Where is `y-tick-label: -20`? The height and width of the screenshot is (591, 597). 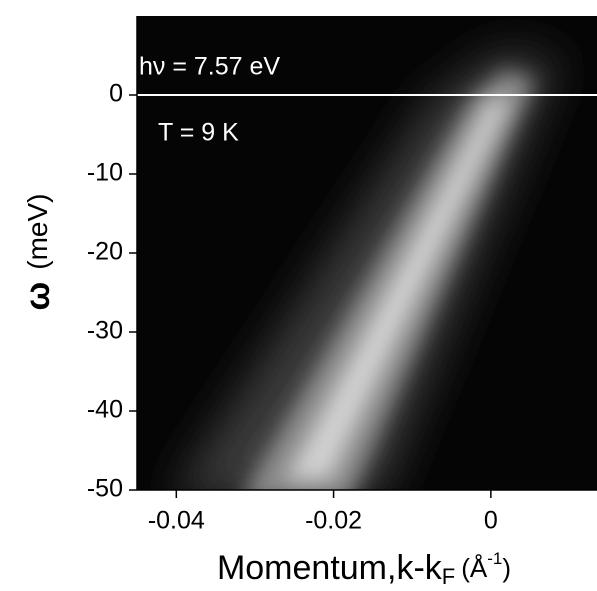 y-tick-label: -20 is located at coordinates (105, 252).